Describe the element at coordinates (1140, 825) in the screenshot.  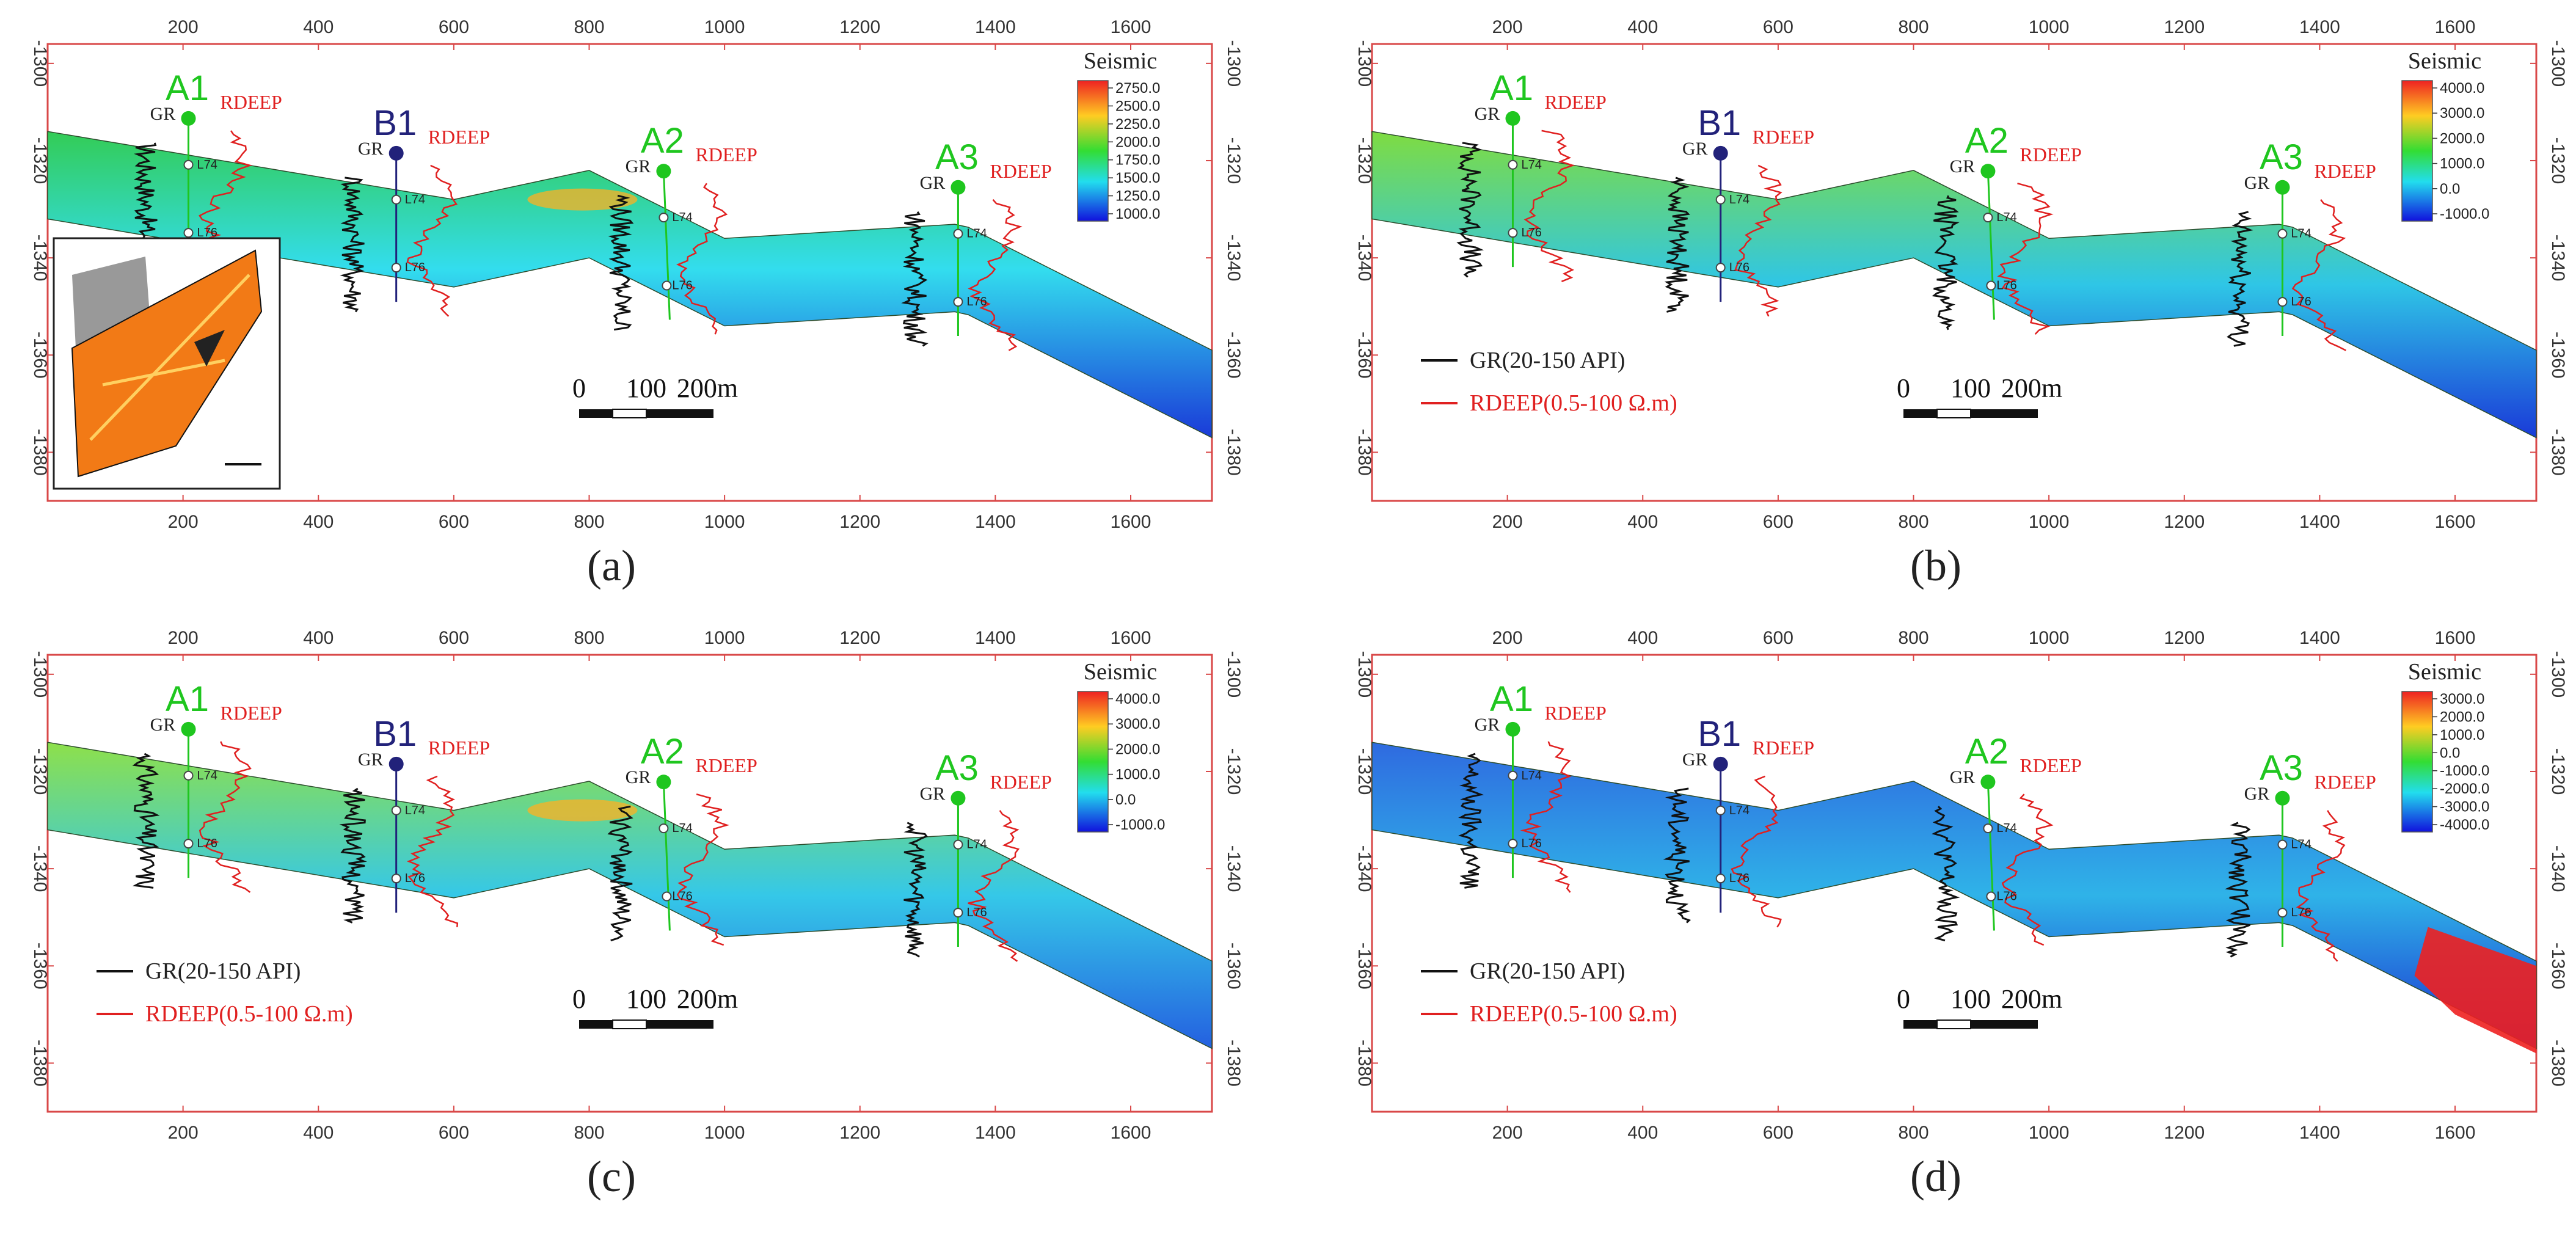
I see `colorbar-tick-label: -1000.0` at that location.